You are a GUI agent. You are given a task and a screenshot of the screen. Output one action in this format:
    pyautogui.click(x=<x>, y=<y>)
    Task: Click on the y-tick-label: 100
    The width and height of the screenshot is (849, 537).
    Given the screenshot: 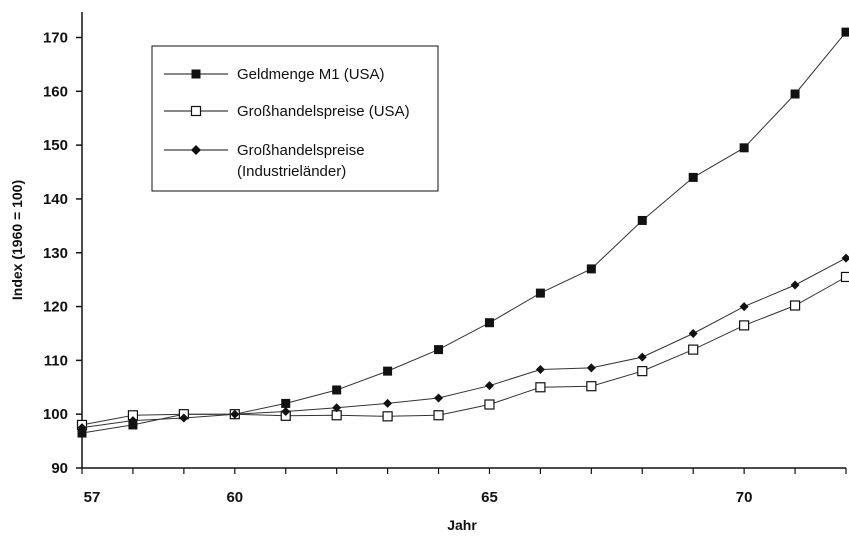 What is the action you would take?
    pyautogui.click(x=55, y=414)
    